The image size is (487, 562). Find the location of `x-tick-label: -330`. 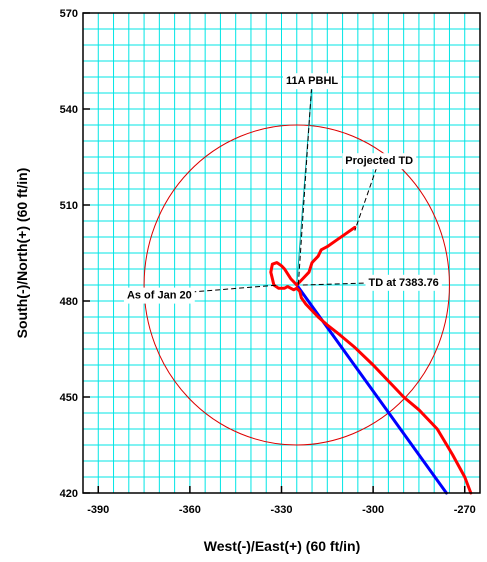

x-tick-label: -330 is located at coordinates (281, 510).